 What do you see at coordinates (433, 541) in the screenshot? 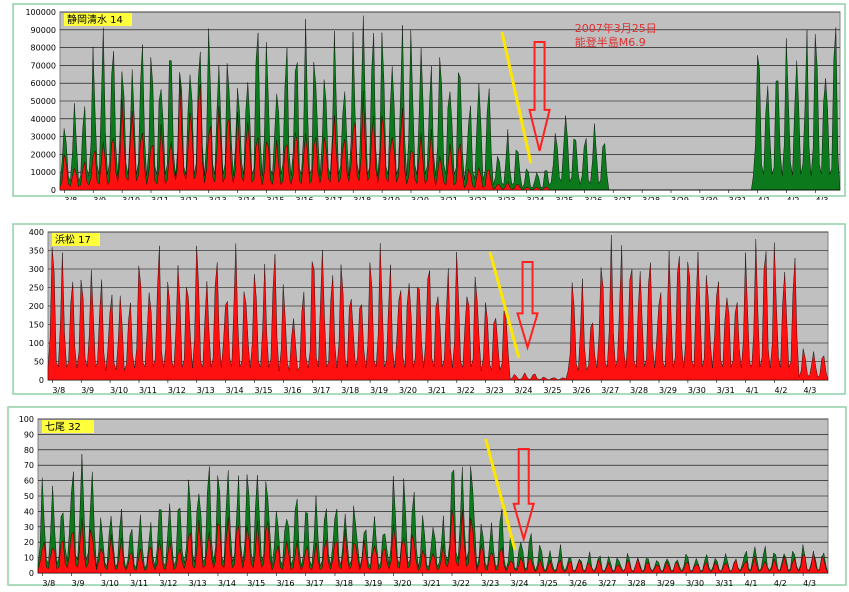
I see `series-red-area` at bounding box center [433, 541].